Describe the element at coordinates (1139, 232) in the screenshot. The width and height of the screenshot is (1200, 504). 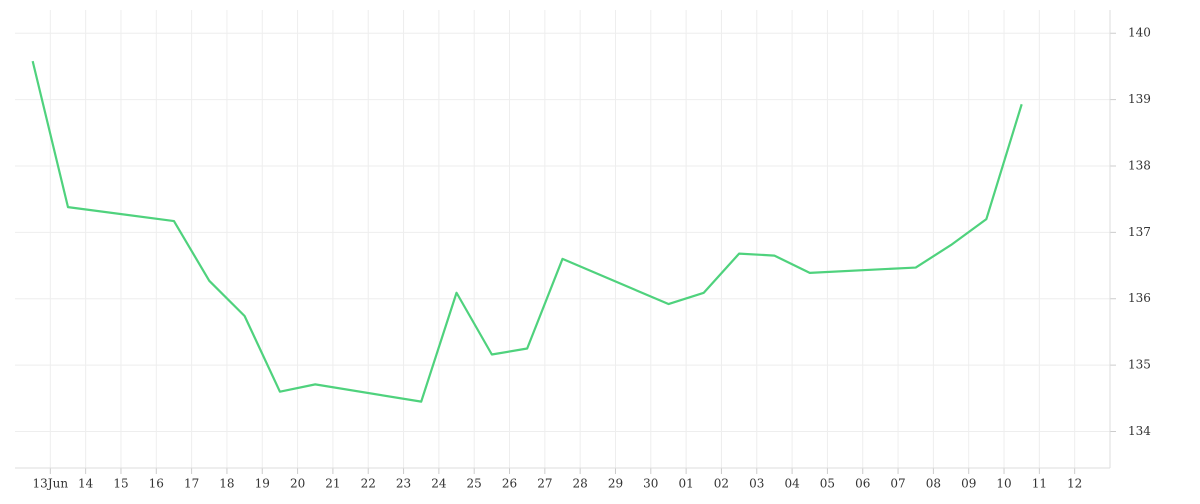
I see `y-tick-label: 137` at that location.